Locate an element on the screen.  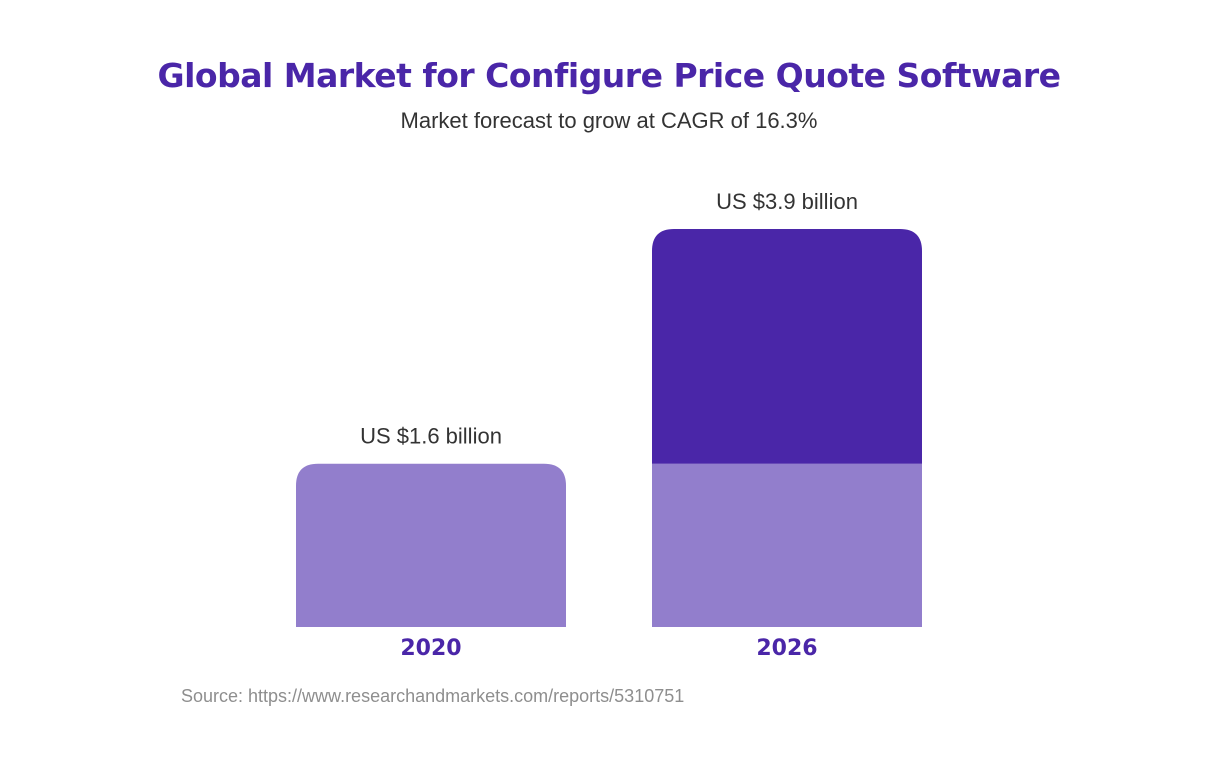
data-label-2020: US $1.6 billion is located at coordinates (431, 436).